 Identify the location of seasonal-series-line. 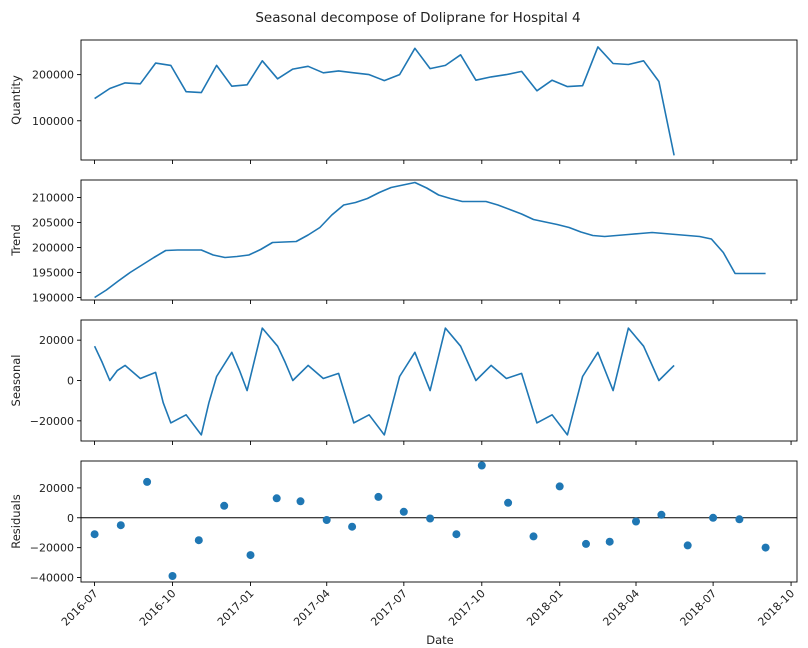
(384, 381).